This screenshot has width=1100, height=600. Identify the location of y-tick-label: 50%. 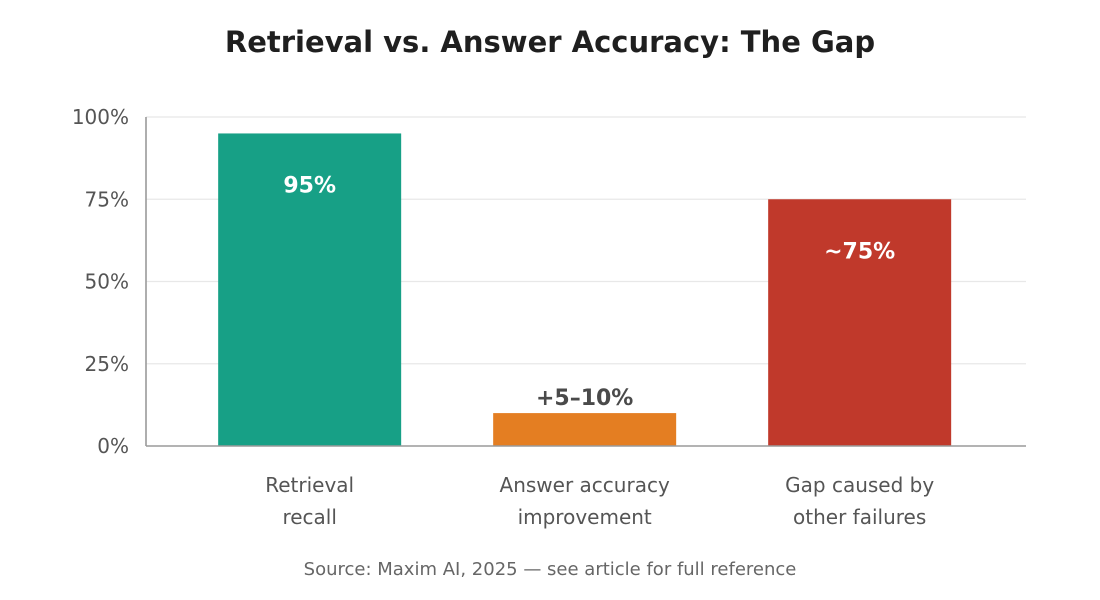
(107, 282).